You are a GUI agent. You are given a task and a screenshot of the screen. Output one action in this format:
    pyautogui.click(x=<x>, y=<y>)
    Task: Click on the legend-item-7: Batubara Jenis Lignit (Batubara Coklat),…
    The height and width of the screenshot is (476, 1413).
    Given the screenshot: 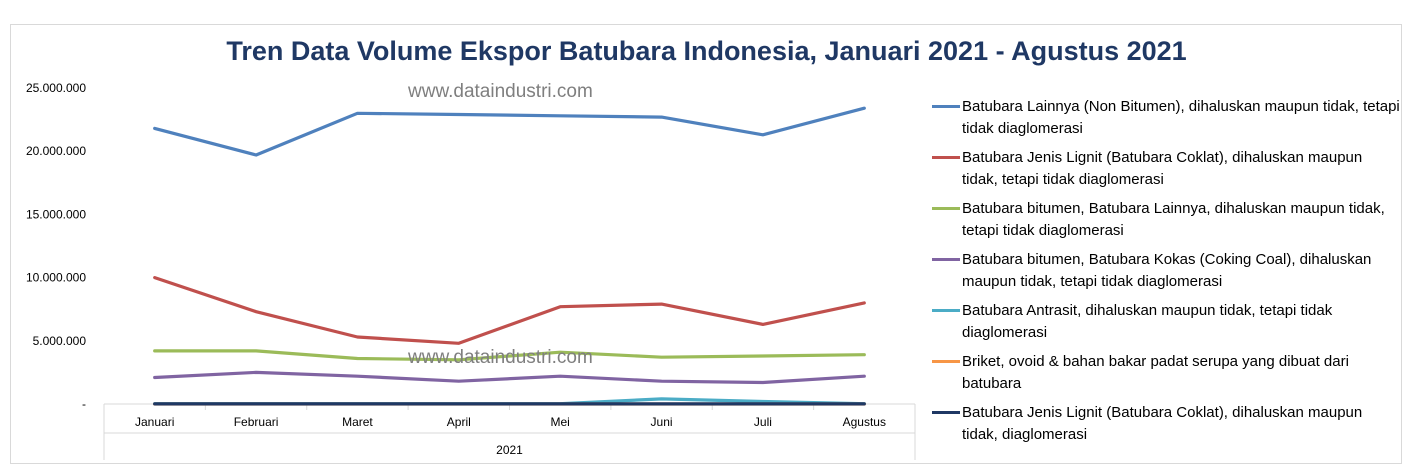 What is the action you would take?
    pyautogui.click(x=1165, y=423)
    